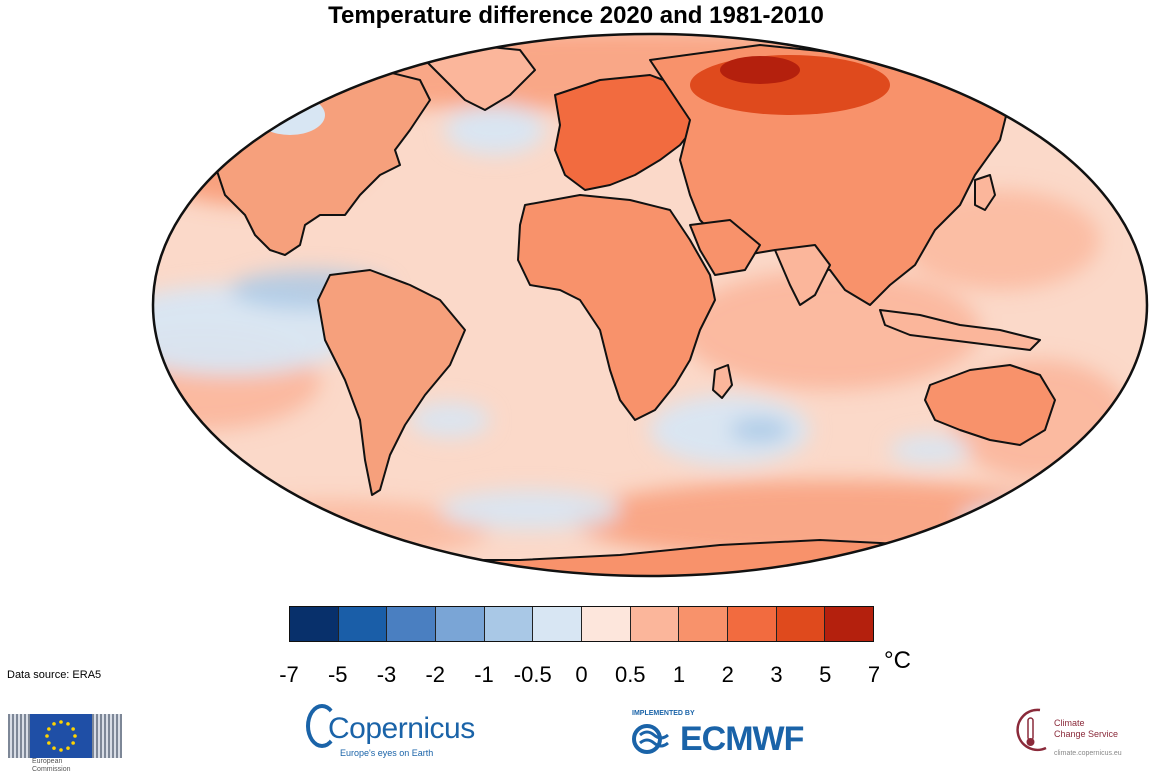 The height and width of the screenshot is (774, 1152). I want to click on tick-label: 0.5, so click(630, 674).